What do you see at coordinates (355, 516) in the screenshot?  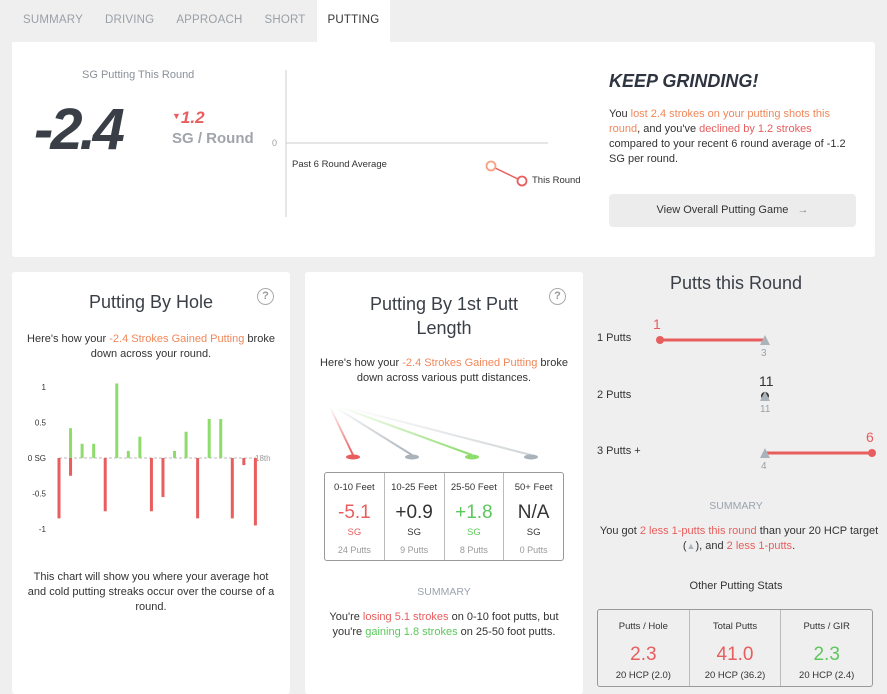 I see `distance-col-0-10: 0-10 Feet -5.1 SG 24 Putts` at bounding box center [355, 516].